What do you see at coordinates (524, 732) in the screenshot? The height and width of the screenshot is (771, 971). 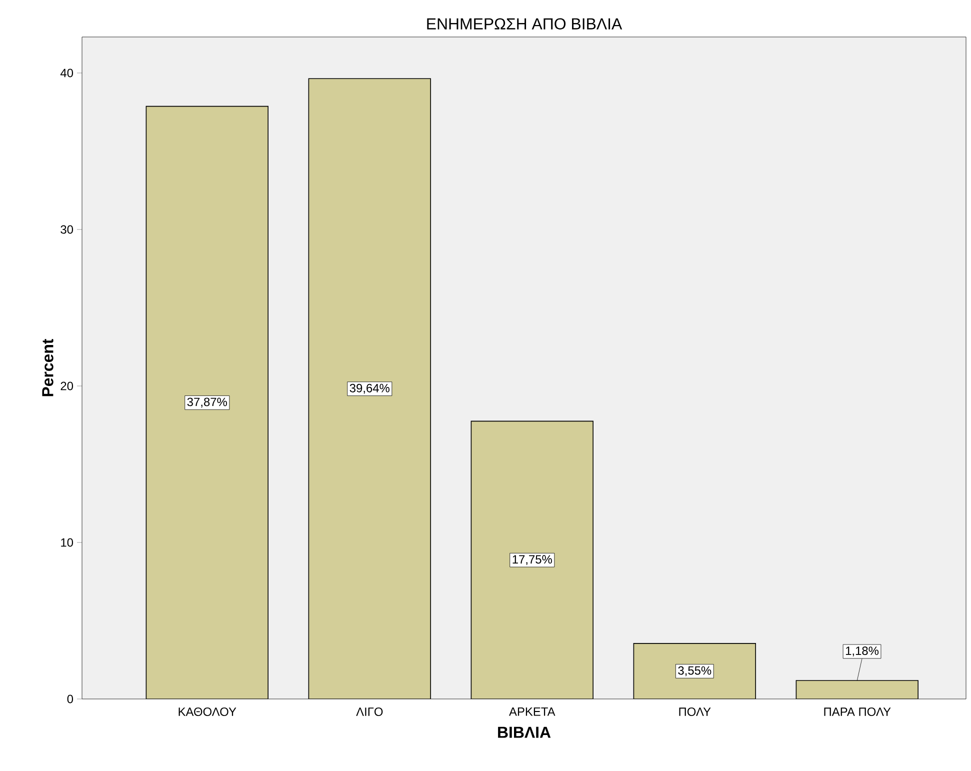 I see `x-axis-title: ΒΙΒΛΙΑ` at bounding box center [524, 732].